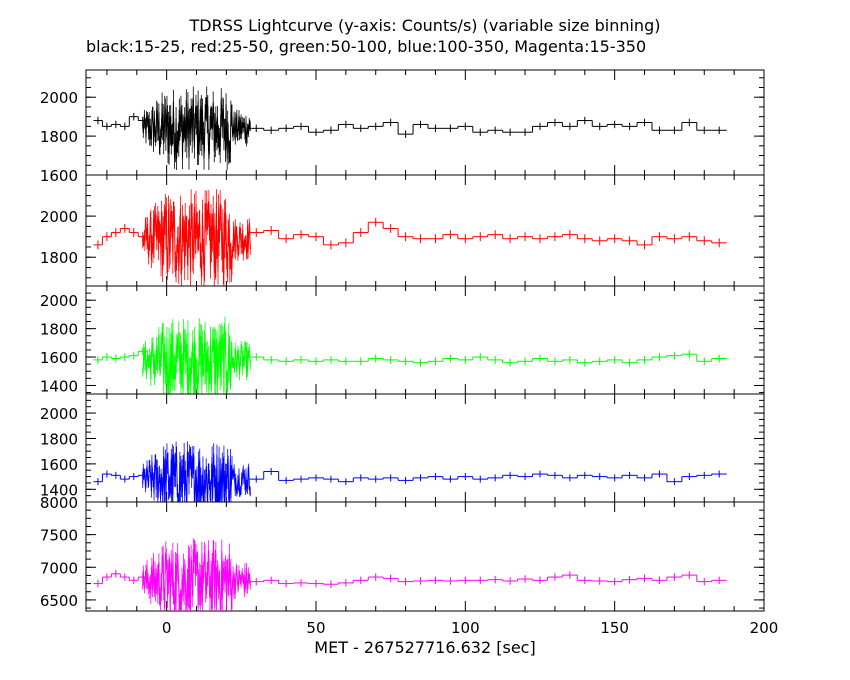 This screenshot has height=680, width=850. I want to click on ytick-label-black: 1600, so click(59, 176).